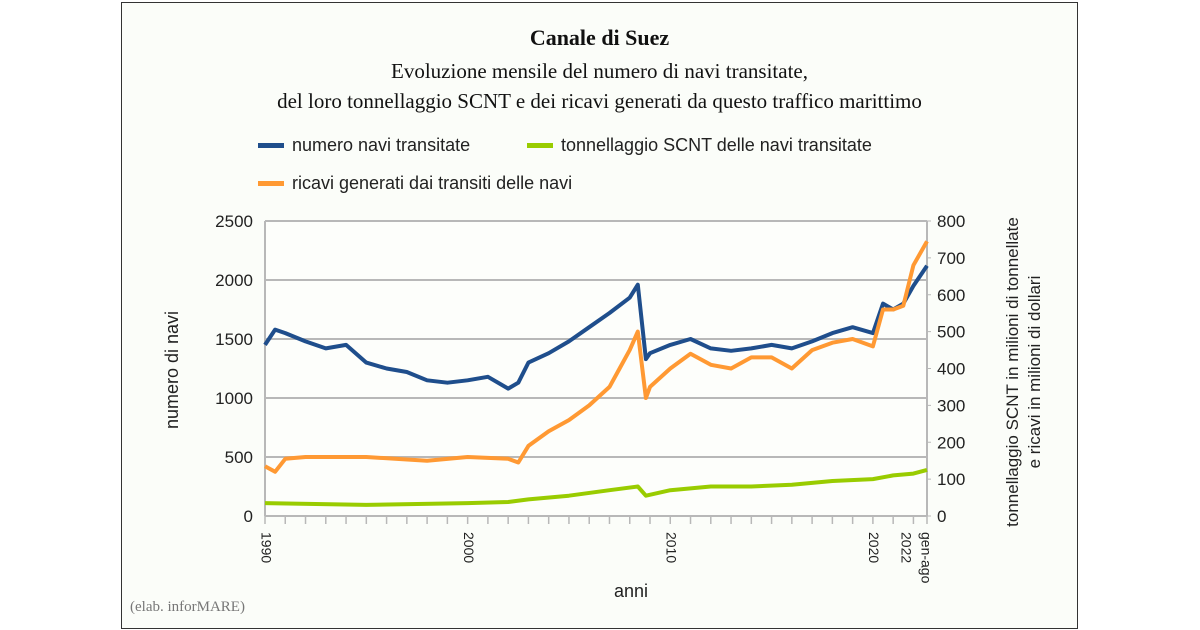 Image resolution: width=1200 pixels, height=630 pixels. I want to click on y-tick-label: 1000, so click(234, 398).